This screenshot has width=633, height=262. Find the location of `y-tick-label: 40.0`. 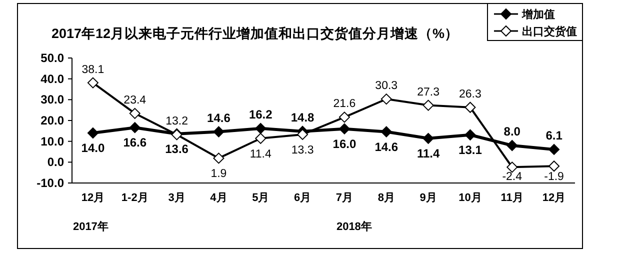

y-tick-label: 40.0 is located at coordinates (52, 79).